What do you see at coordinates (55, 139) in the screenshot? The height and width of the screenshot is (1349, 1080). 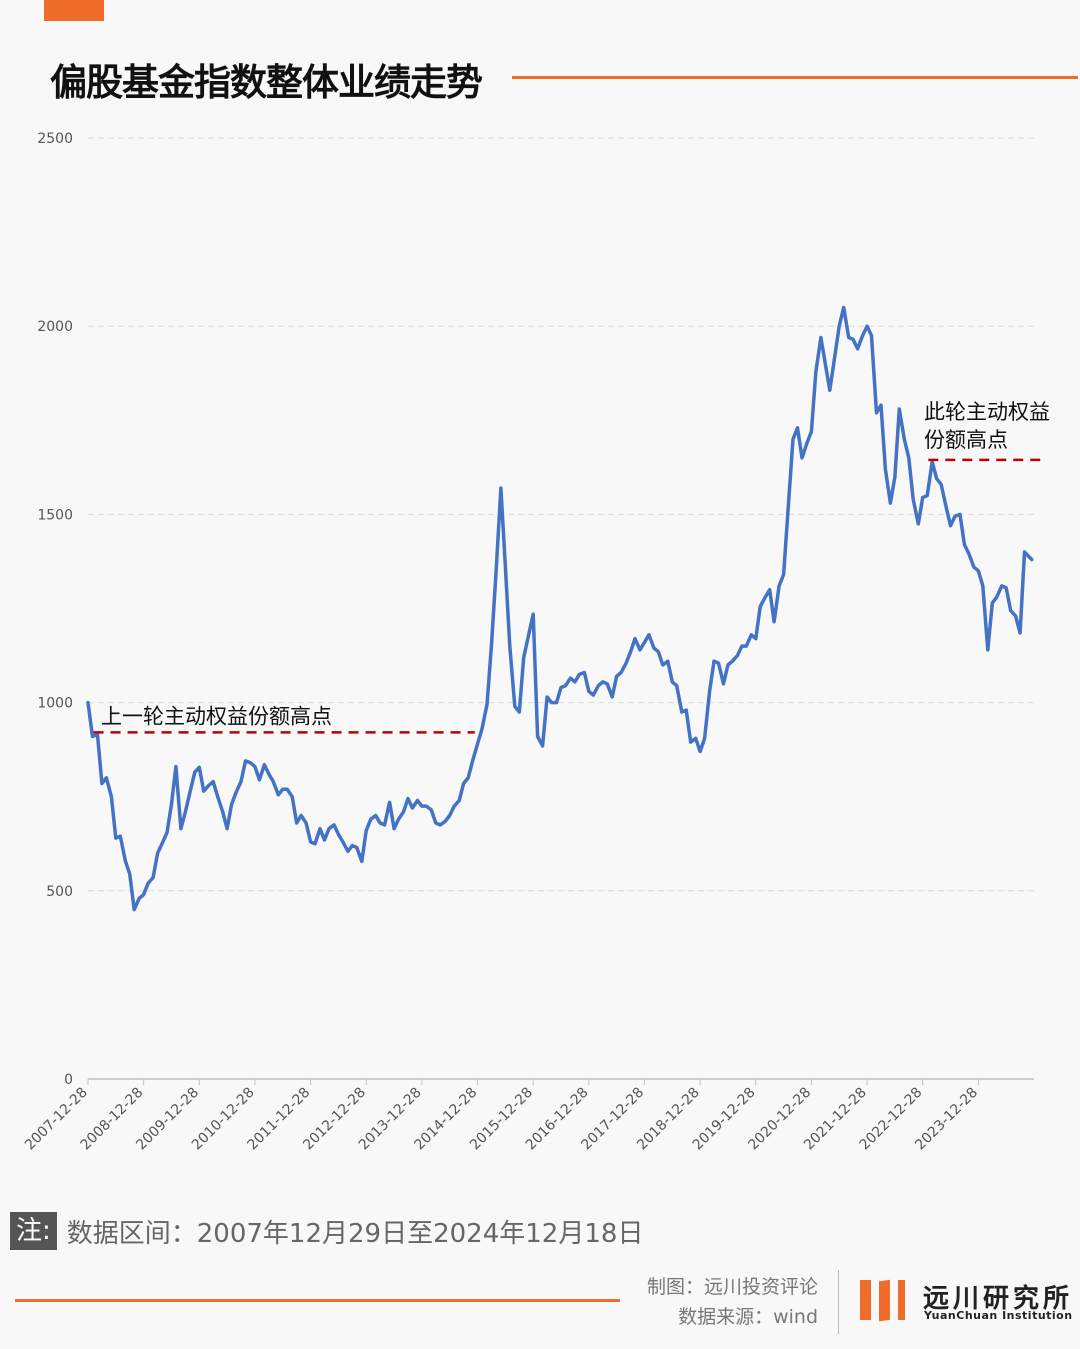 I see `y-tick-label-2500: 2500` at bounding box center [55, 139].